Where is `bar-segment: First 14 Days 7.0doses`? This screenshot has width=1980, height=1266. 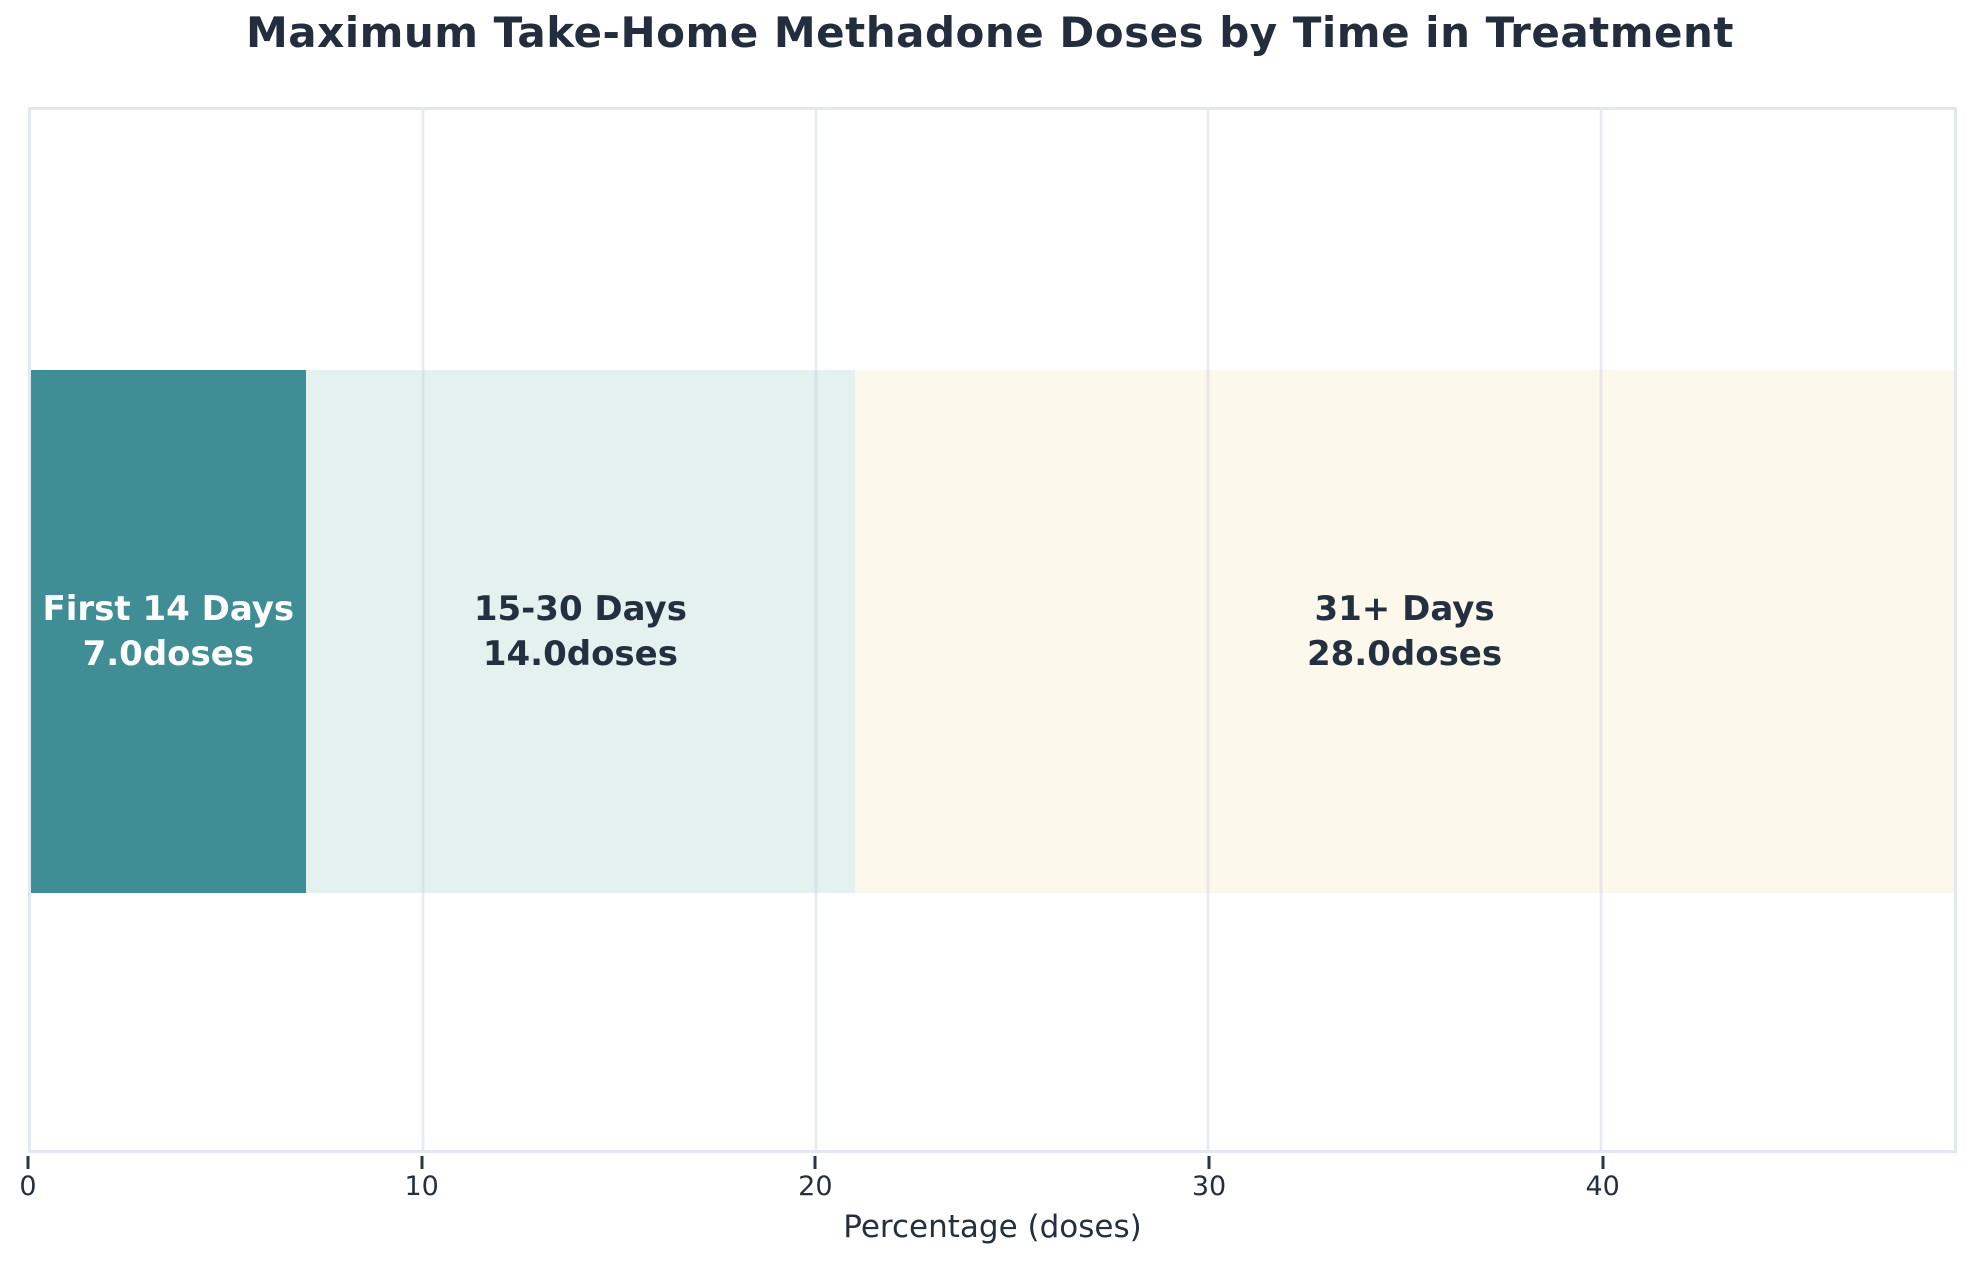
bar-segment: First 14 Days 7.0doses is located at coordinates (168, 631).